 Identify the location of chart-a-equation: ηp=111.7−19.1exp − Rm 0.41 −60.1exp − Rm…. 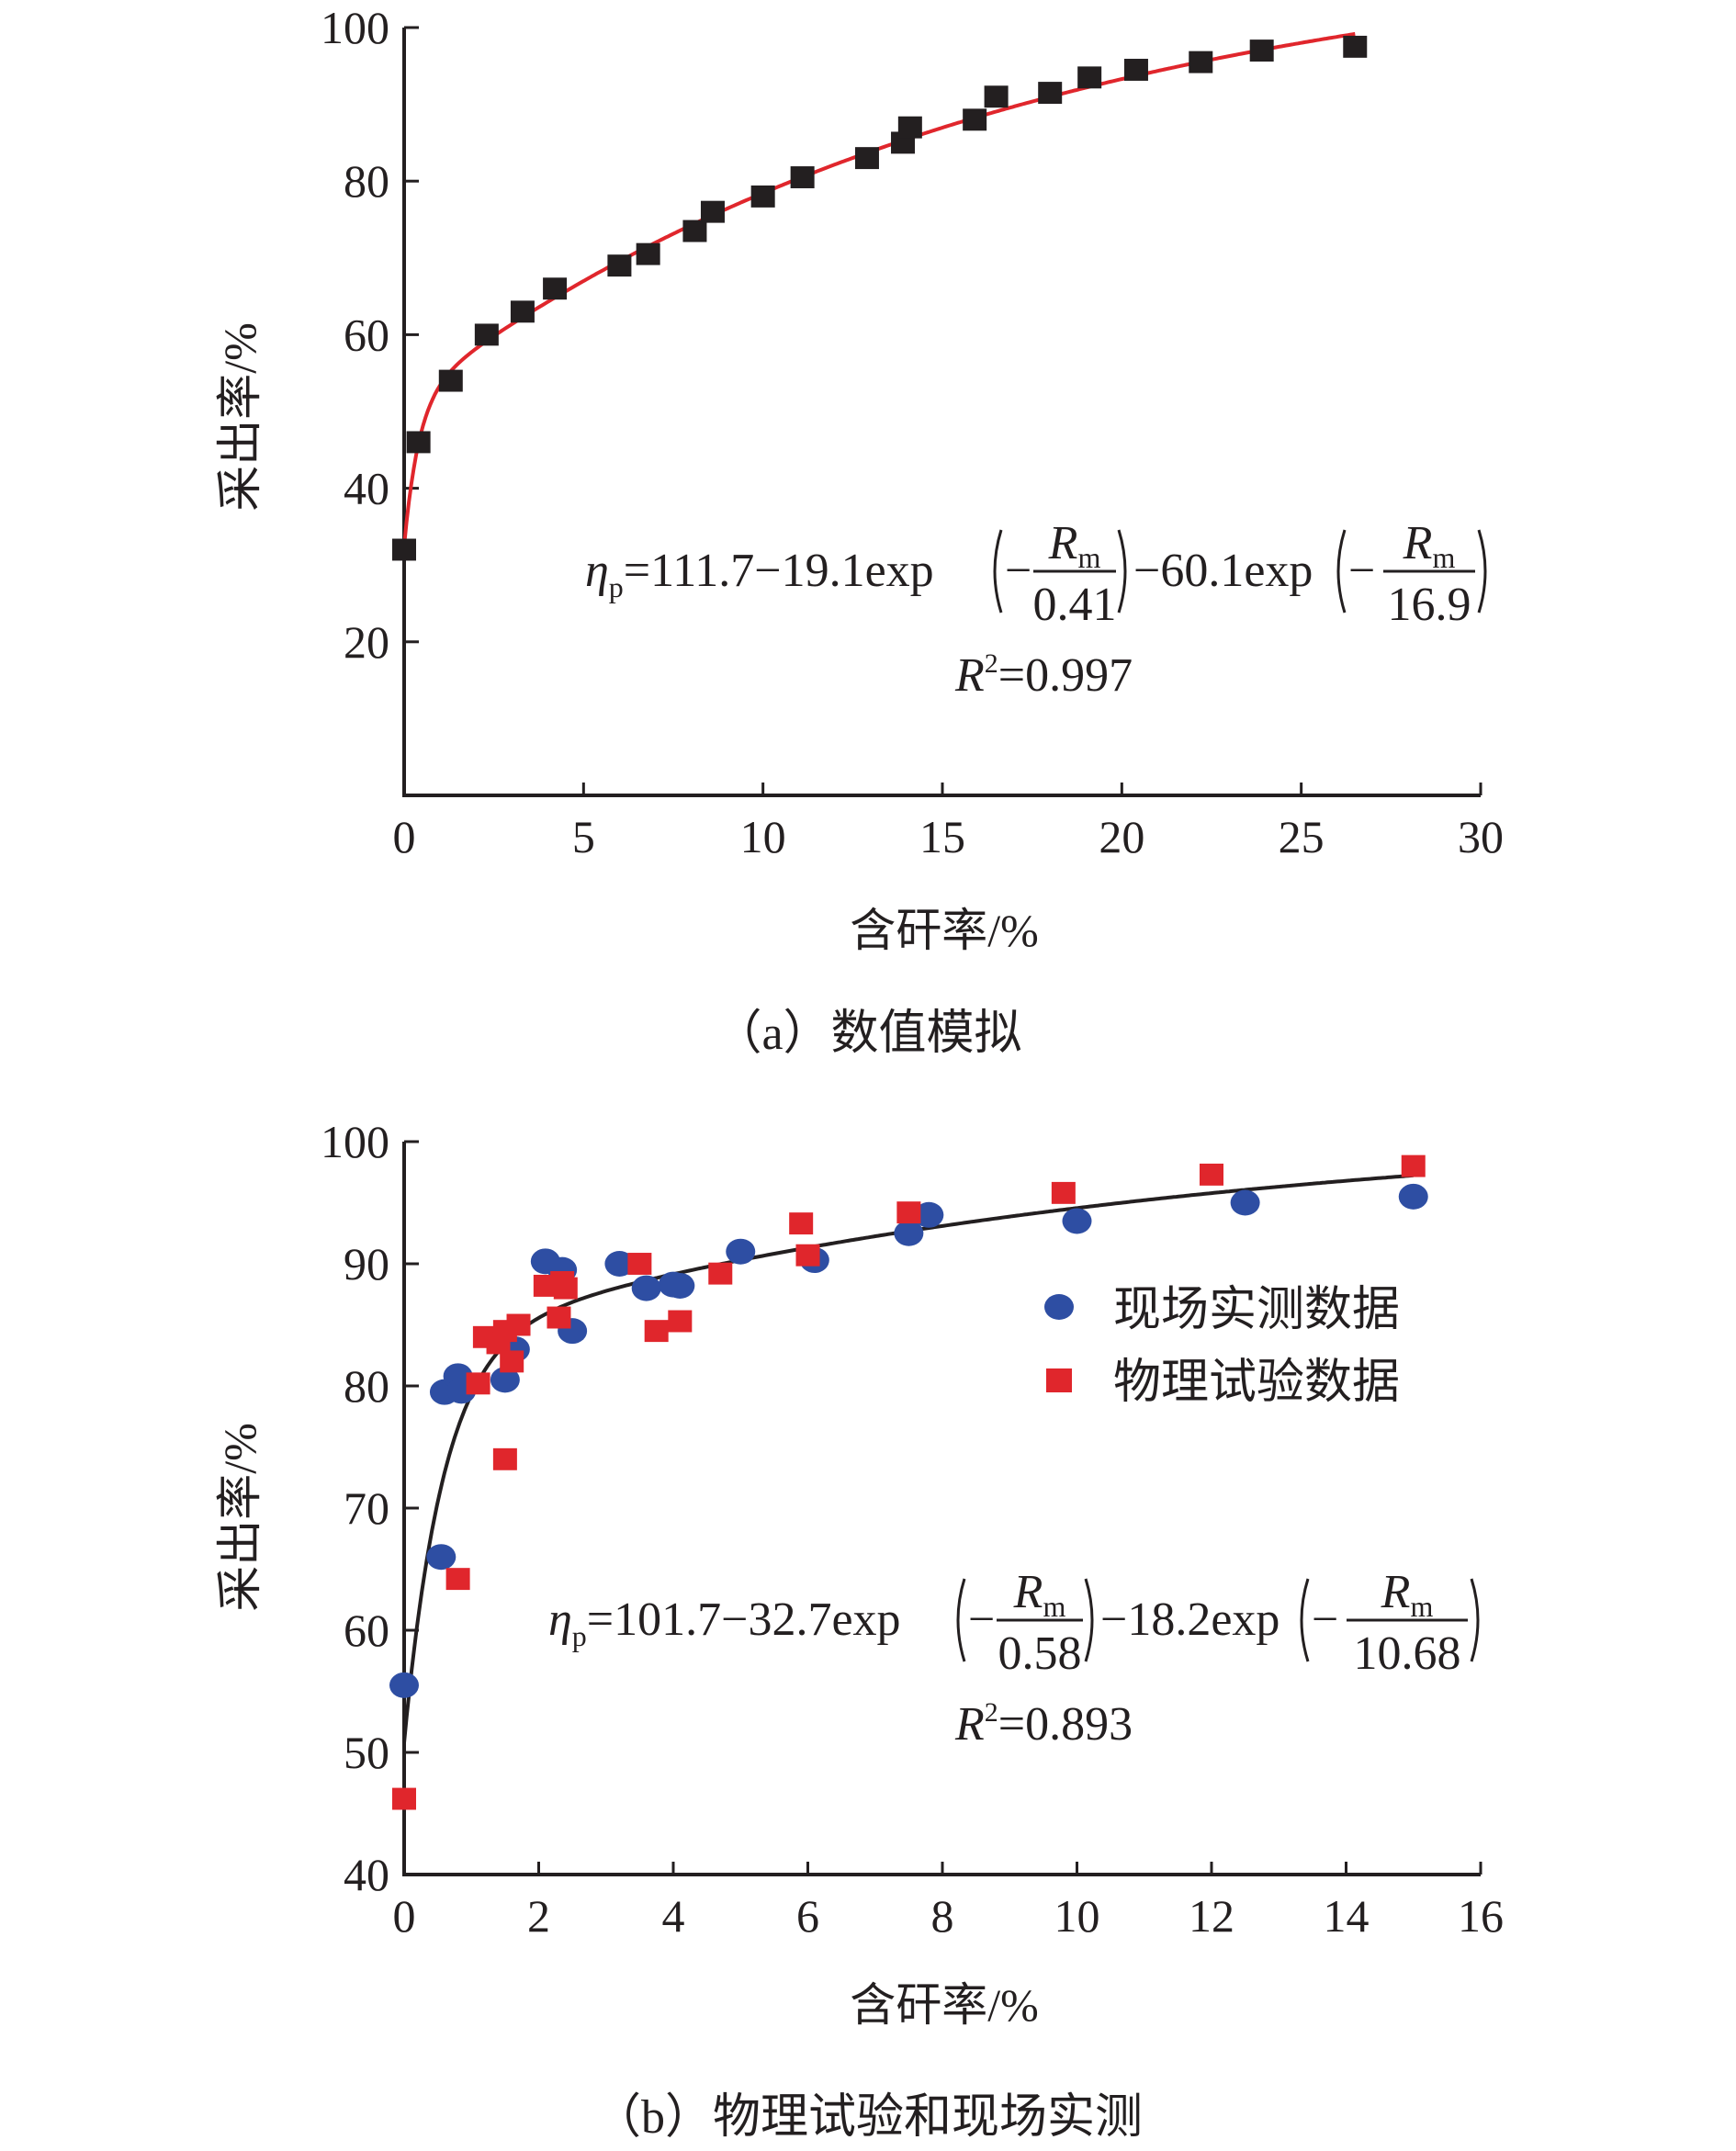
(1036, 609).